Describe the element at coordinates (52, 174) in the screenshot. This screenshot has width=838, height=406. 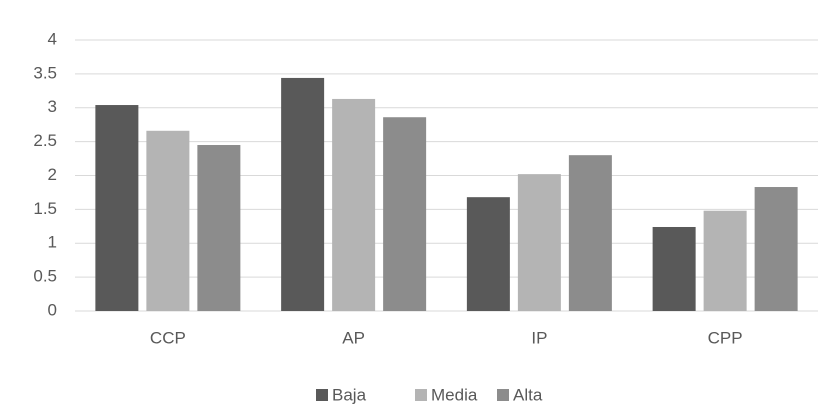
I see `y-tick-label: 2` at that location.